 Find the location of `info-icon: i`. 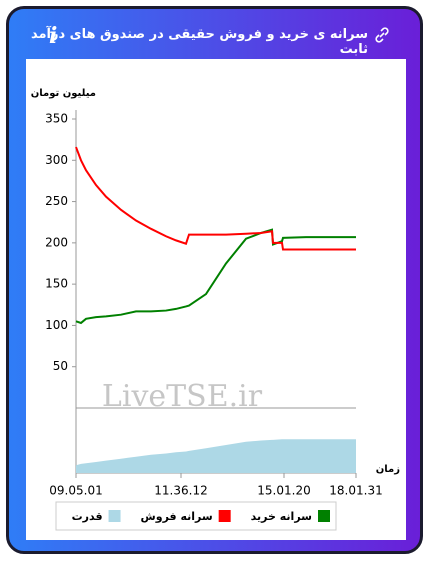

info-icon: i is located at coordinates (53, 36).